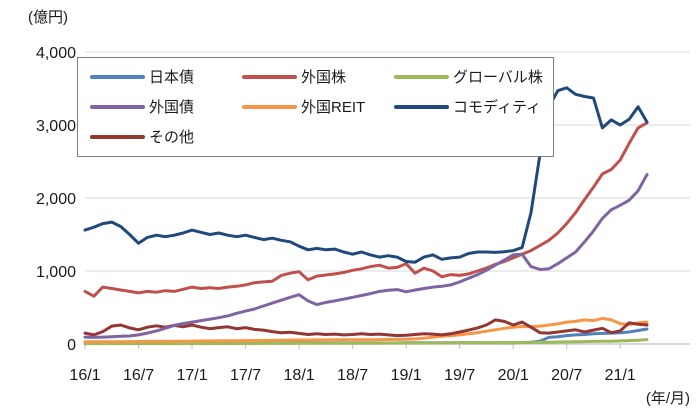 This screenshot has width=700, height=420. What do you see at coordinates (172, 77) in the screenshot?
I see `legend-label-japan-bonds: 日本債` at bounding box center [172, 77].